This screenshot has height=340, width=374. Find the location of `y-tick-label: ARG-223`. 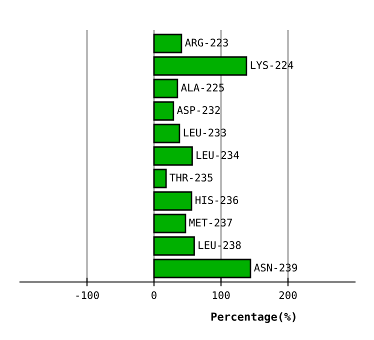

y-tick-label: ARG-223 is located at coordinates (206, 42).